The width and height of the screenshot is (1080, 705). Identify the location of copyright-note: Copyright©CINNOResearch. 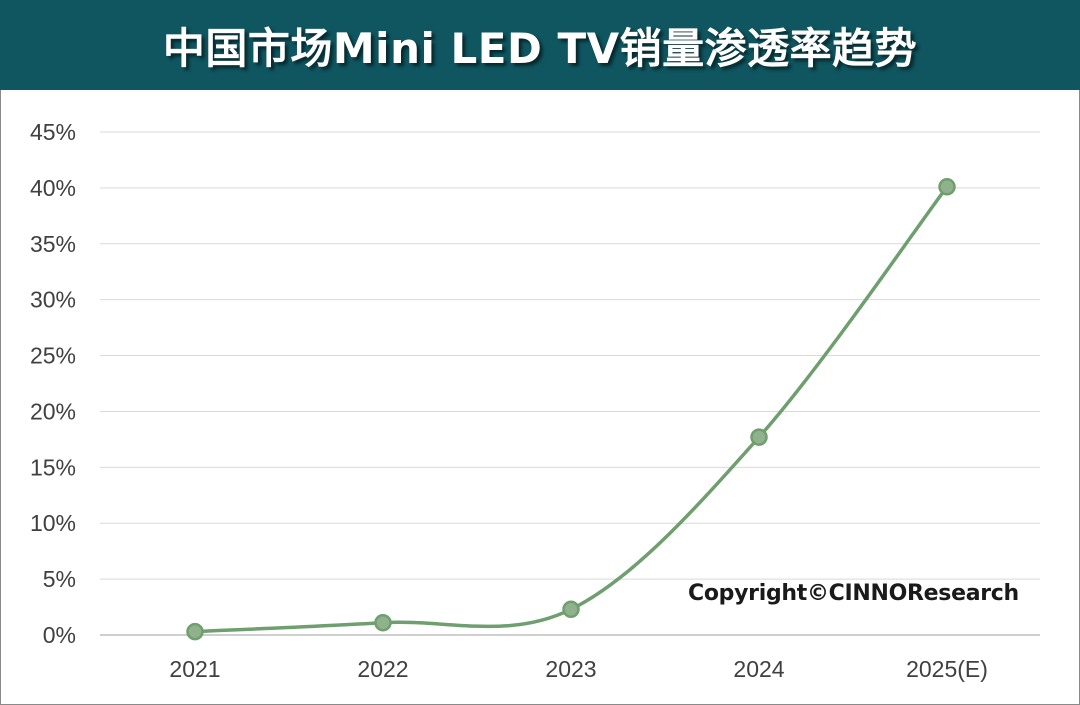
(853, 593).